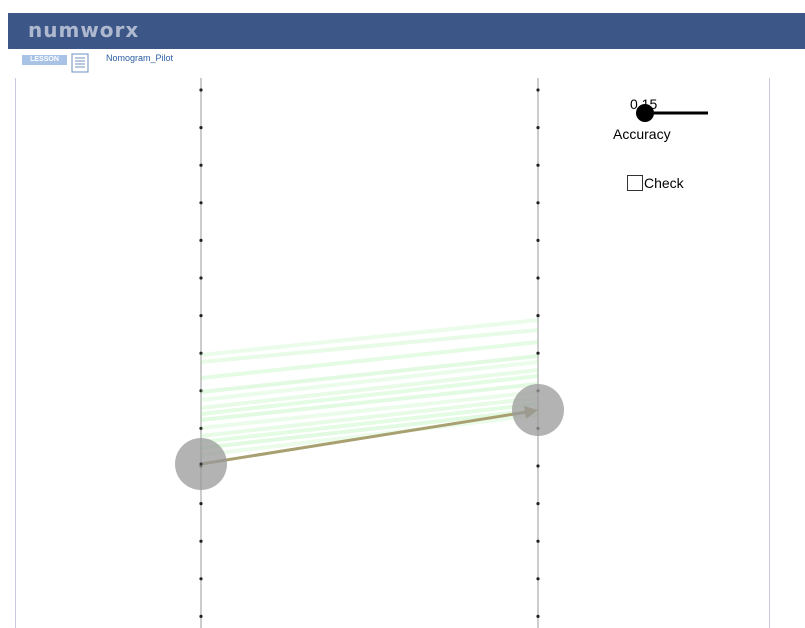 The height and width of the screenshot is (628, 805). Describe the element at coordinates (406, 31) in the screenshot. I see `app-header: numworx` at that location.